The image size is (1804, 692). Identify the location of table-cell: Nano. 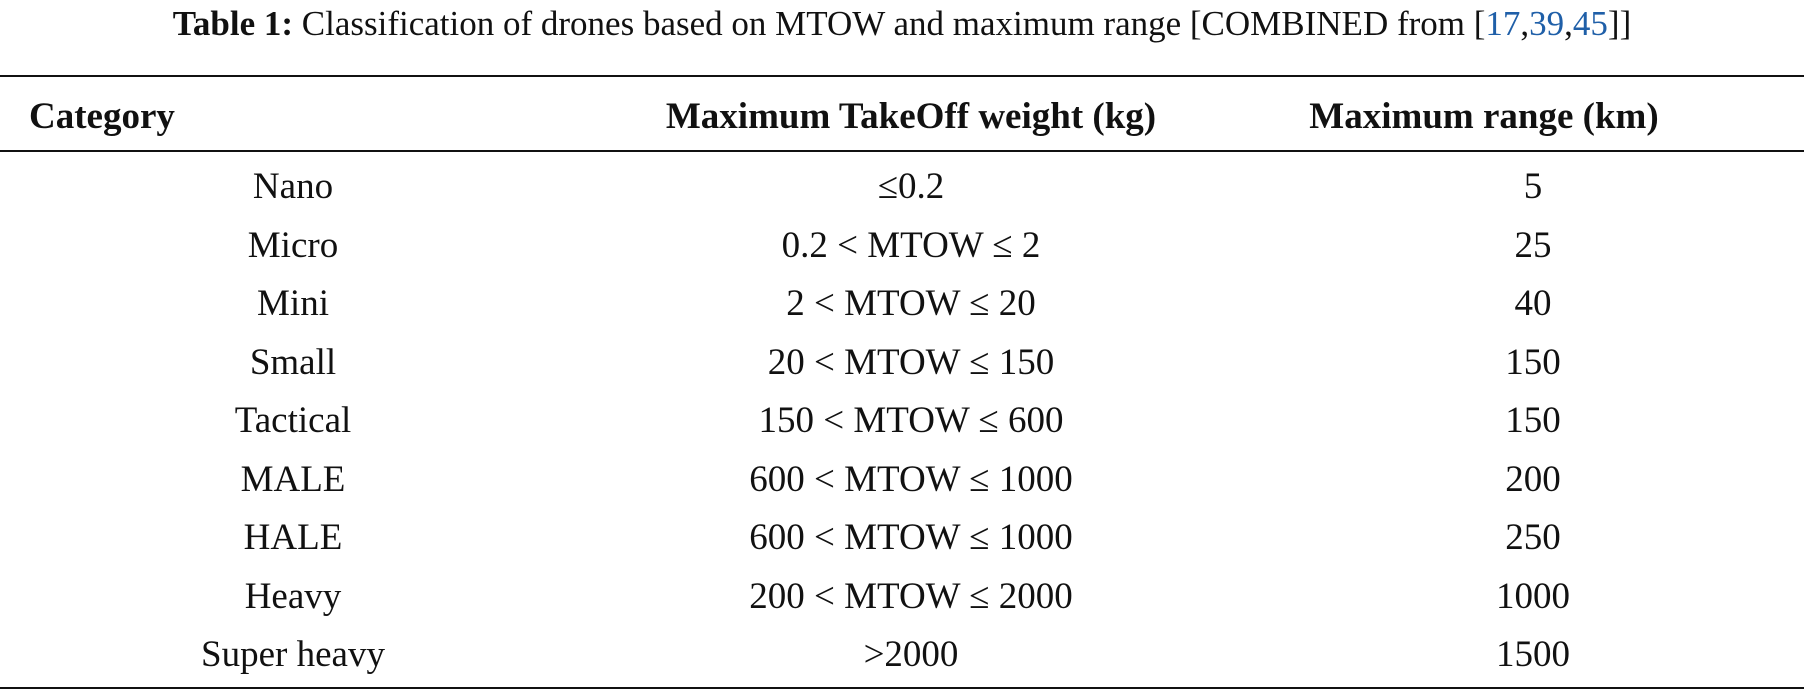
(293, 186).